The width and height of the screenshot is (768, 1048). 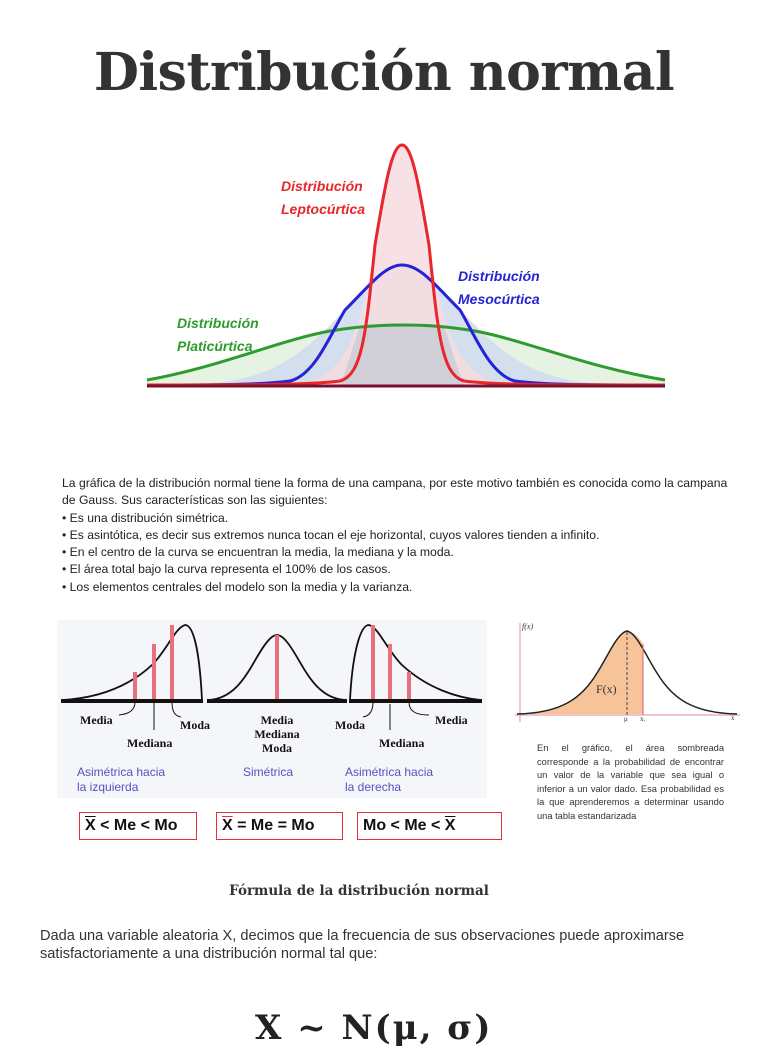 I want to click on right-skew-caption: Asimétrica hacia la derecha, so click(x=389, y=779).